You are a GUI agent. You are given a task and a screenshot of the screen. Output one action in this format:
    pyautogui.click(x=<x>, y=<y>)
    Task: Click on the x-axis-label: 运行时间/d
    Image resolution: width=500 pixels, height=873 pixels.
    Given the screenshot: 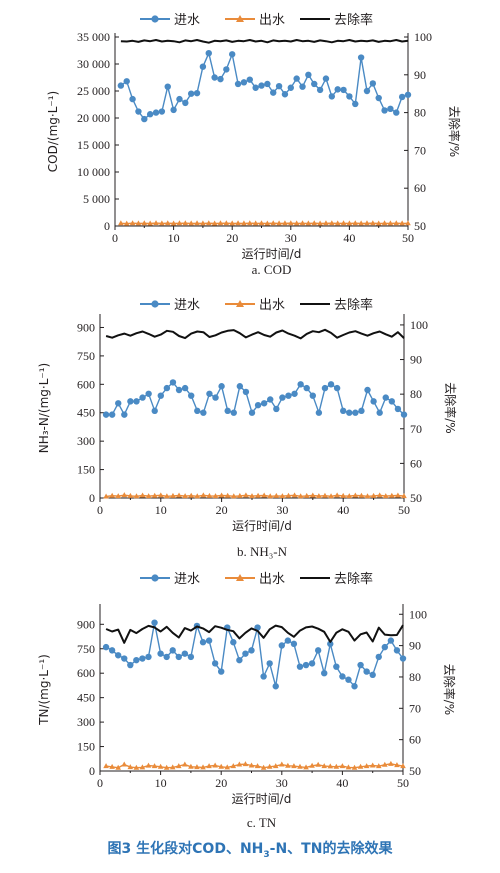 What is the action you would take?
    pyautogui.click(x=272, y=254)
    